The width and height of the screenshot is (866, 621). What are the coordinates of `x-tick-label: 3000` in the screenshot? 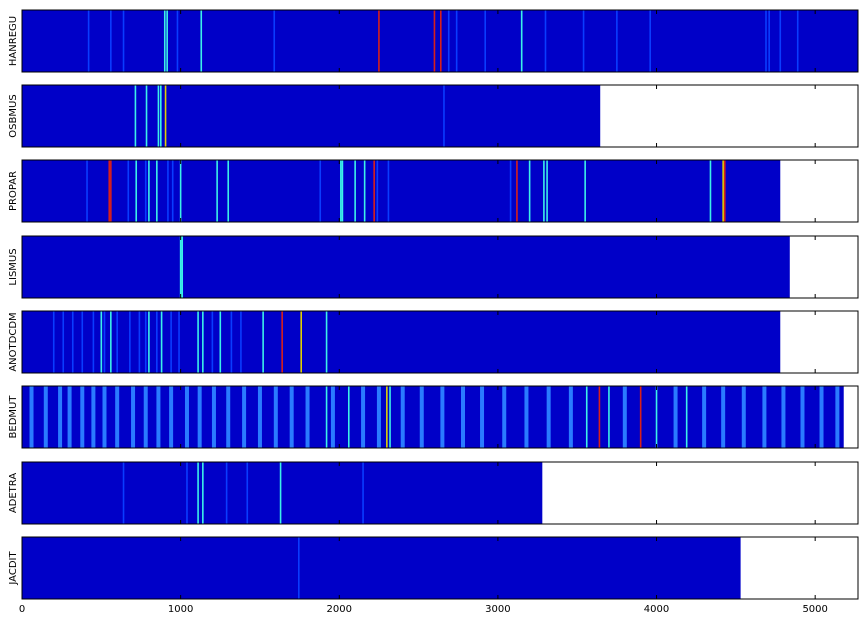 It's located at (497, 609).